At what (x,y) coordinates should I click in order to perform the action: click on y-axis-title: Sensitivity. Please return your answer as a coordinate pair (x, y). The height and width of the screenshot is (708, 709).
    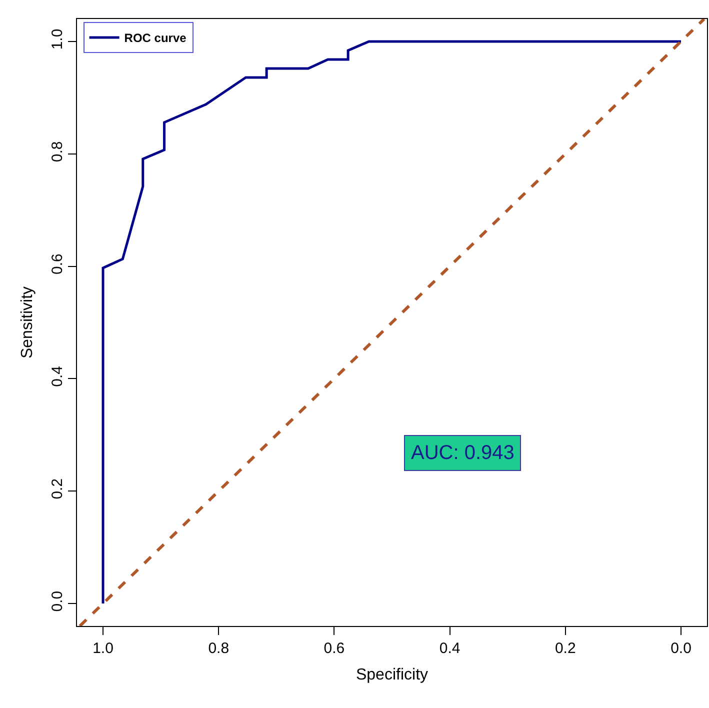
    Looking at the image, I should click on (27, 322).